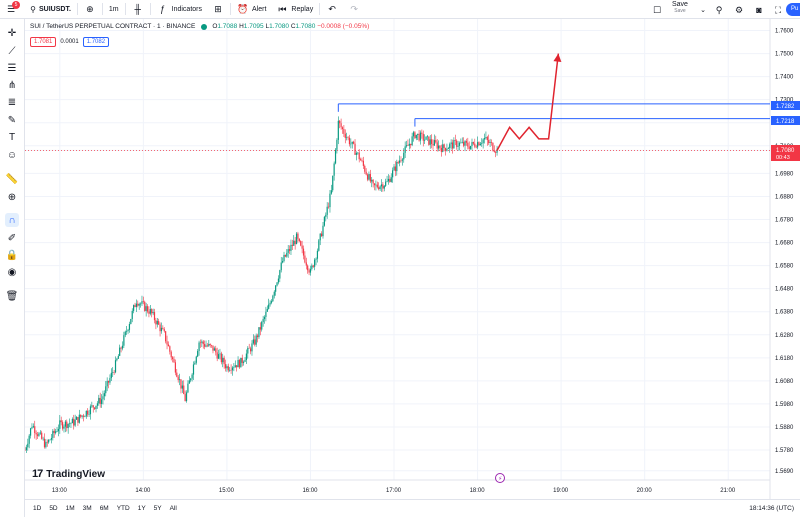 This screenshot has width=800, height=517. Describe the element at coordinates (293, 26) in the screenshot. I see `close-prefix: C` at that location.